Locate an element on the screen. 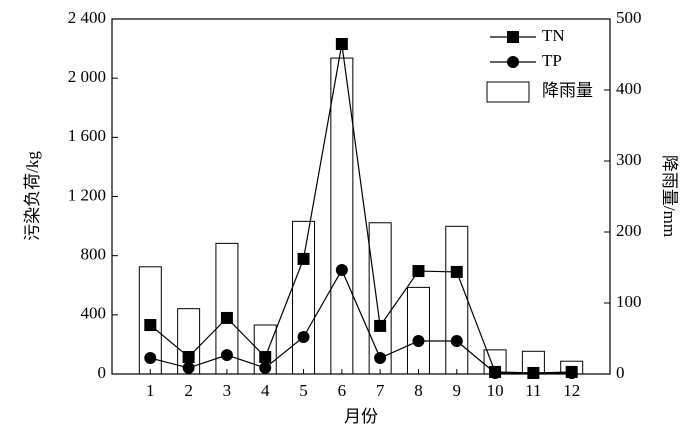  x-axis-label: 月份 is located at coordinates (361, 416).